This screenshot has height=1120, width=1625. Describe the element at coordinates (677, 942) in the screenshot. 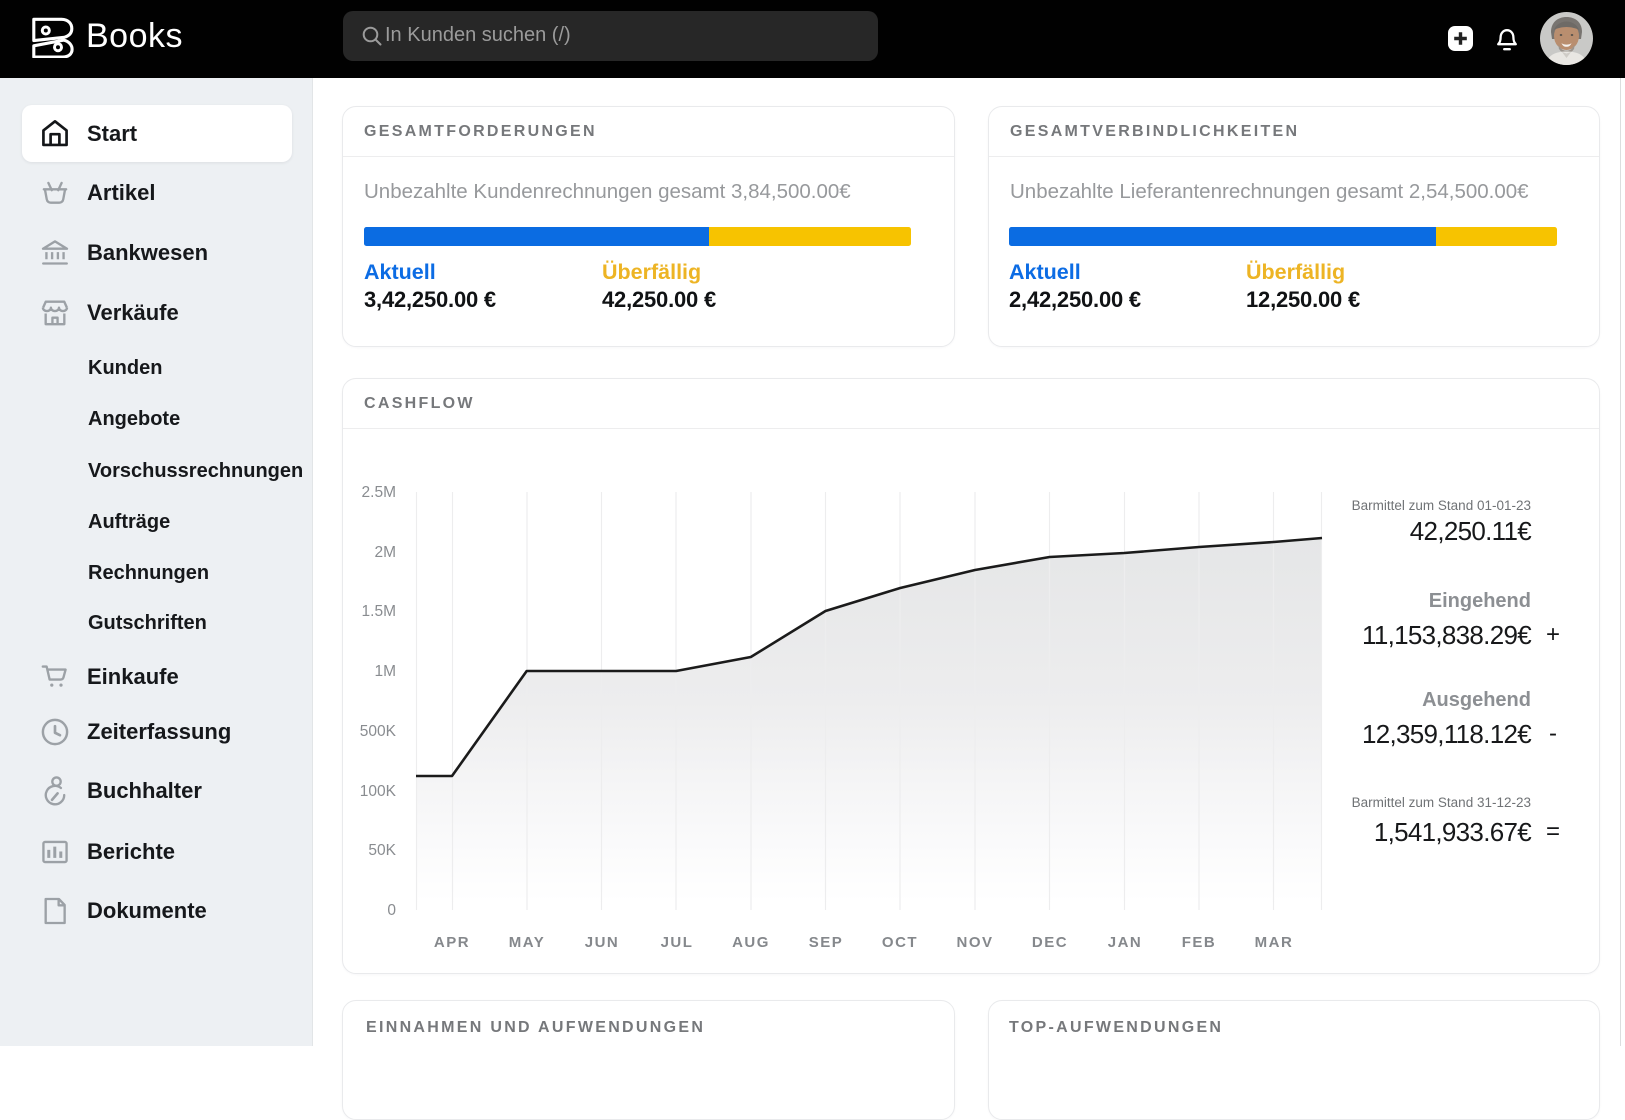

I see `svg-text: JUL` at that location.